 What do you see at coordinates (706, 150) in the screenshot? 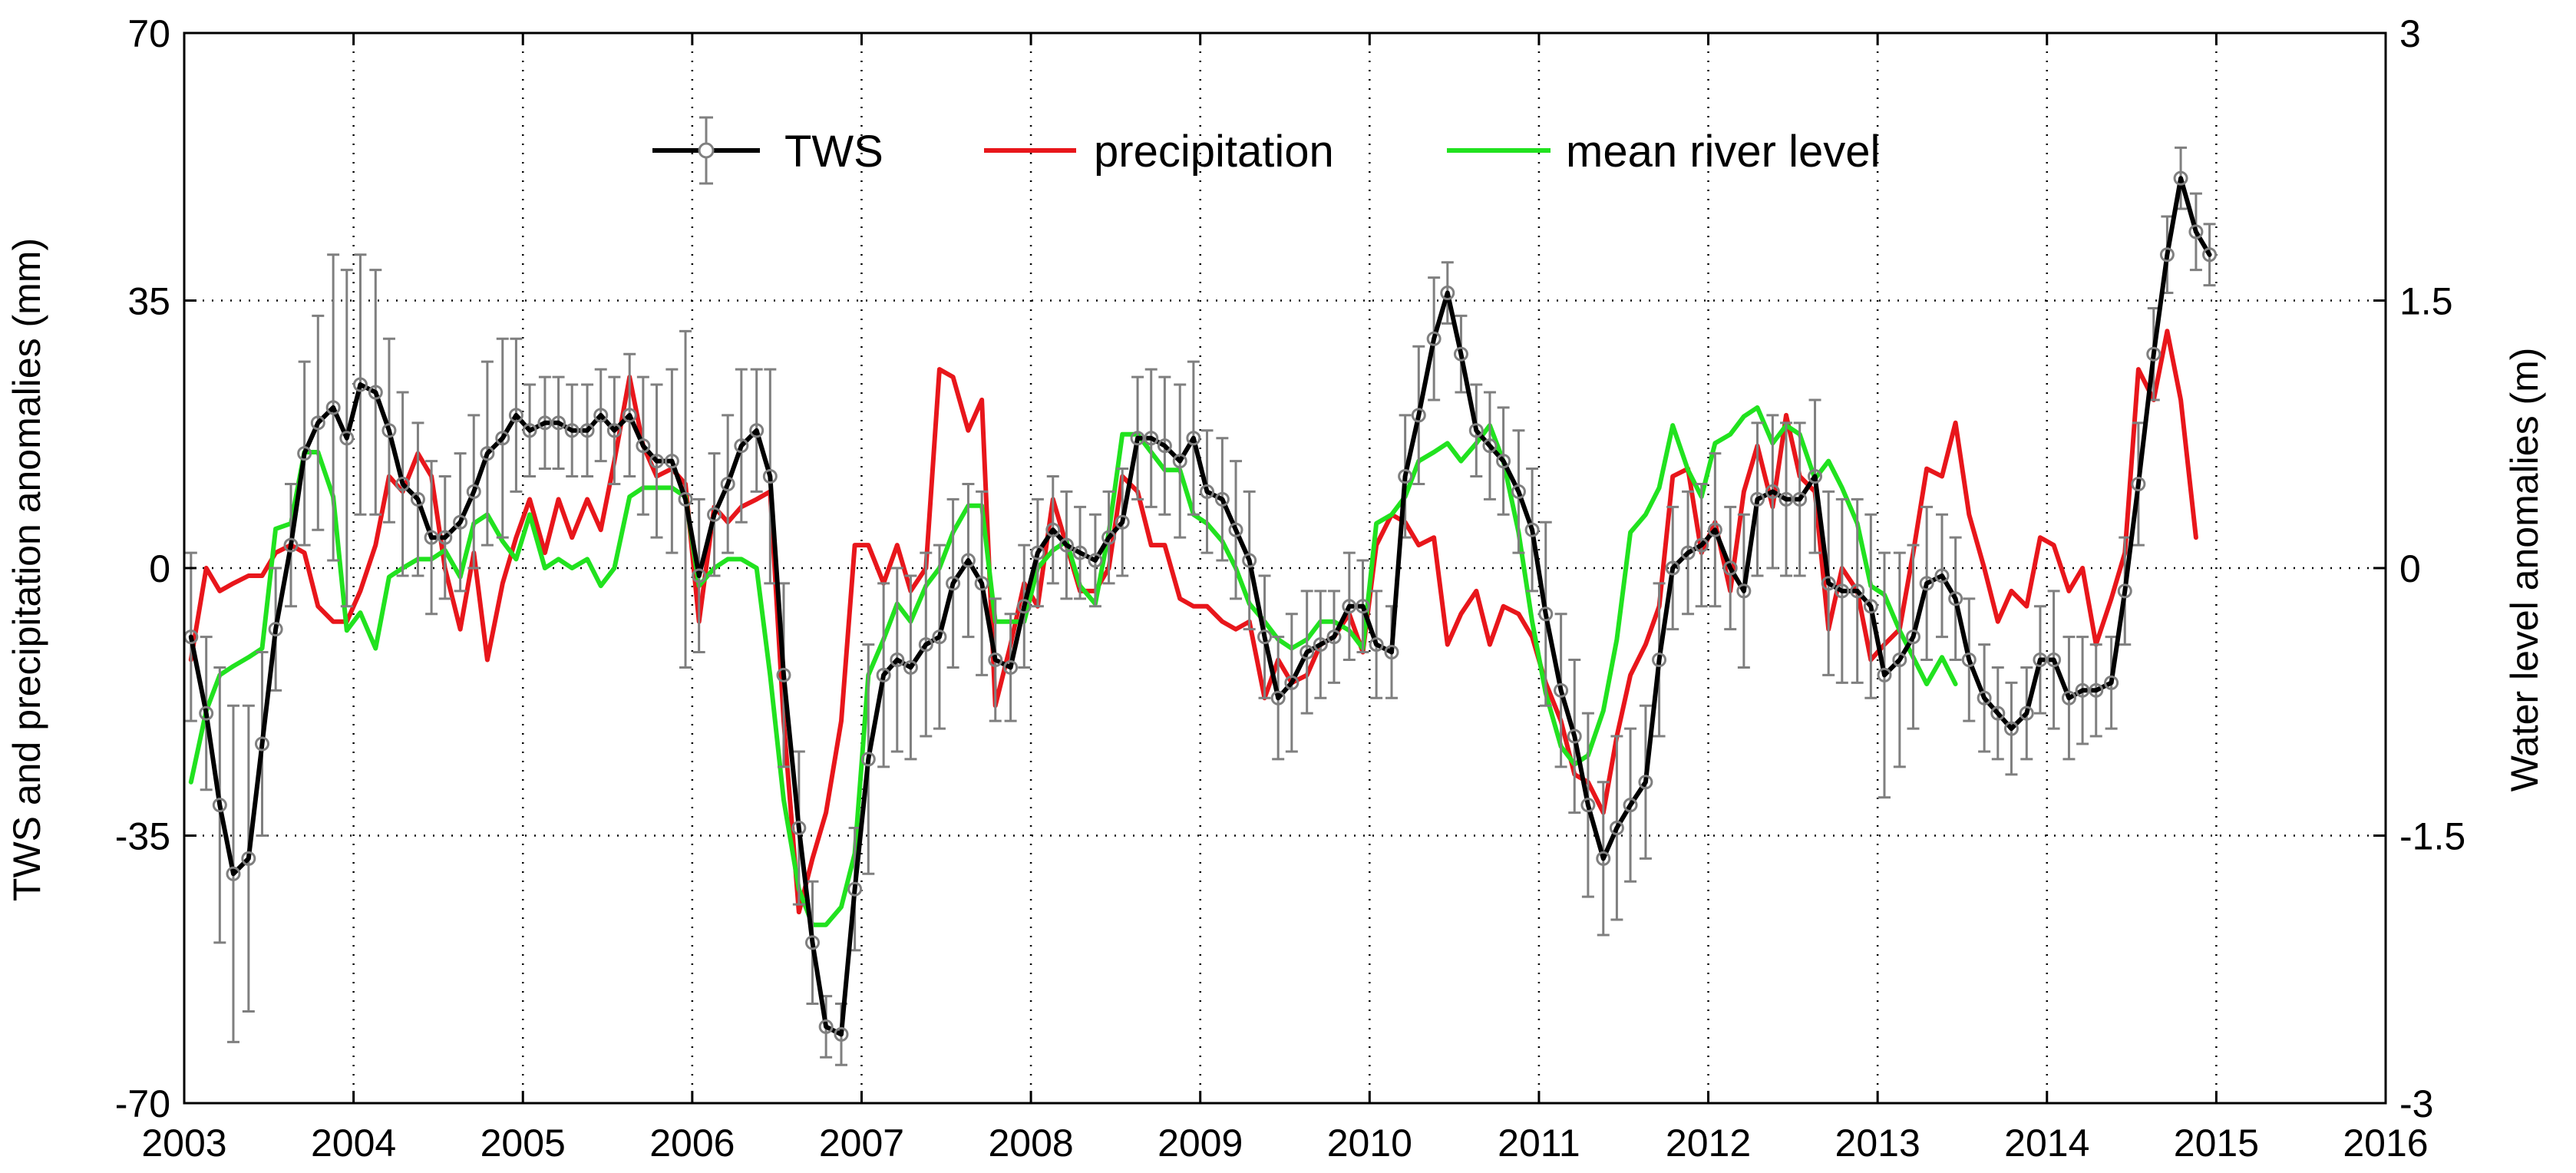
I see `legend-marker-tws` at bounding box center [706, 150].